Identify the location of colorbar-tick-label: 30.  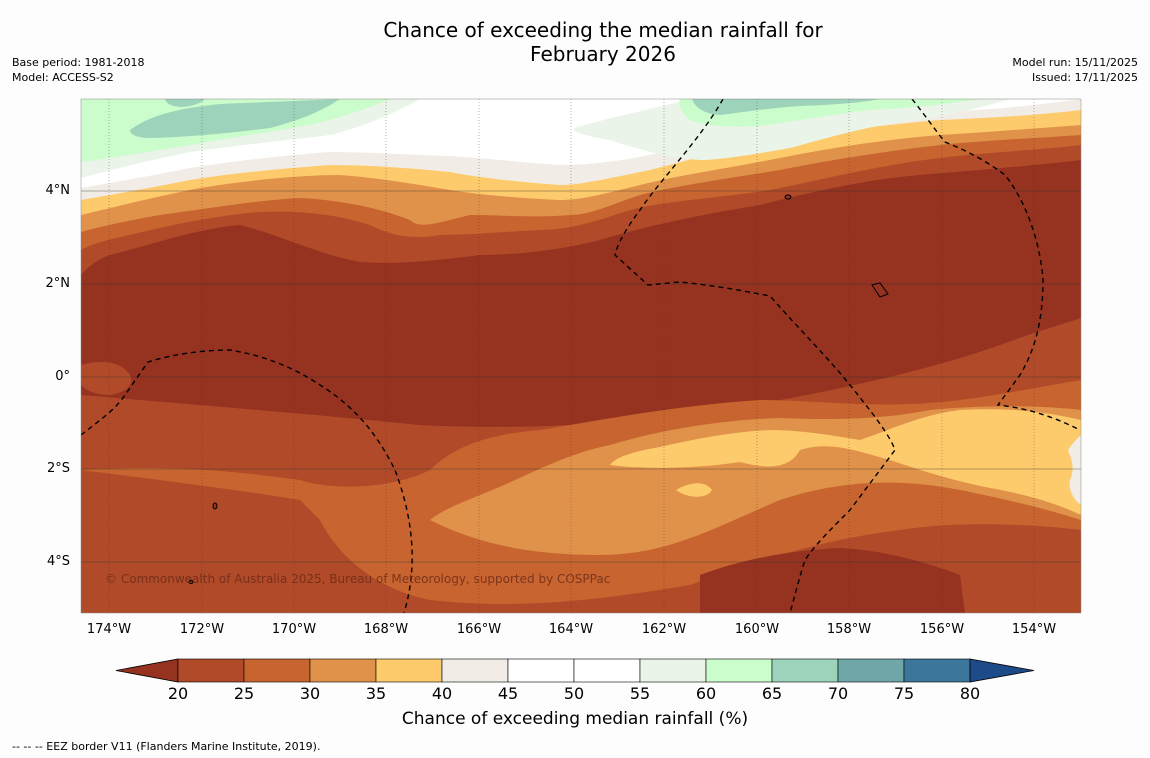
(310, 693).